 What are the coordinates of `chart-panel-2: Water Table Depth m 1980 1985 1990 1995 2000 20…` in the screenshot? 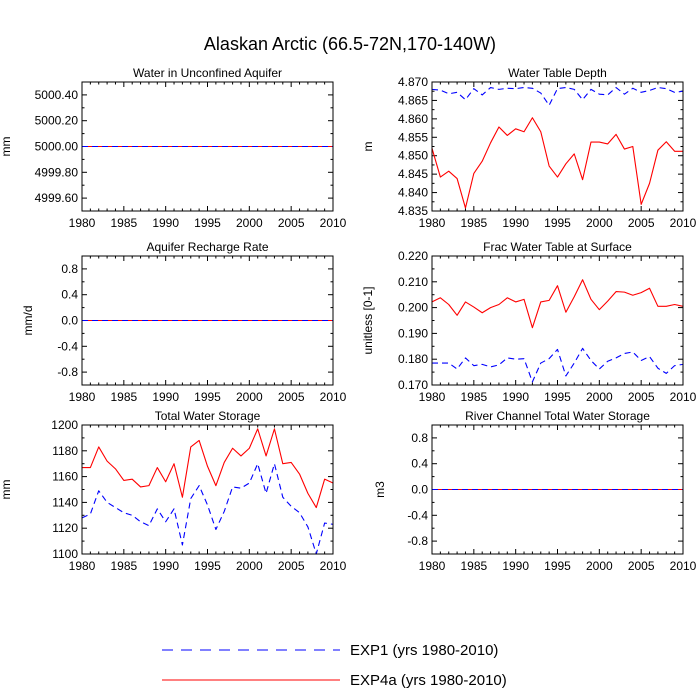 It's located at (529, 148).